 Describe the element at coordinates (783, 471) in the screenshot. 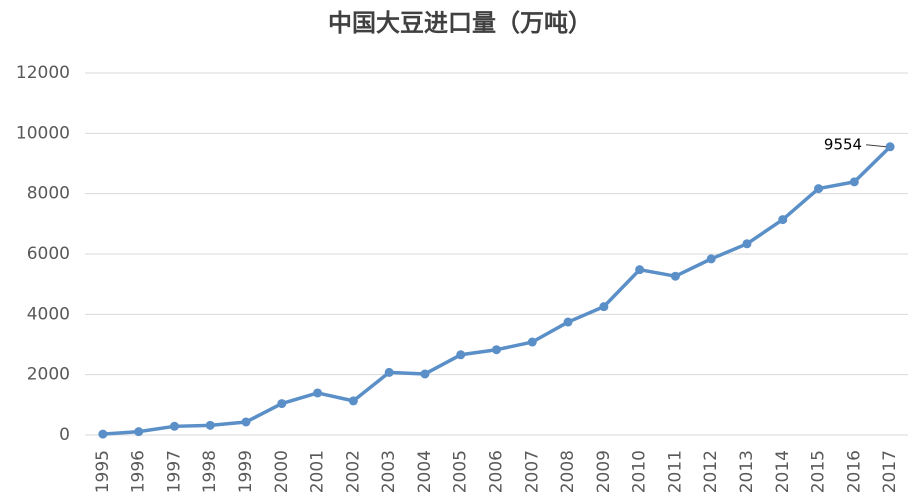

I see `x-tick-label: 2014` at that location.